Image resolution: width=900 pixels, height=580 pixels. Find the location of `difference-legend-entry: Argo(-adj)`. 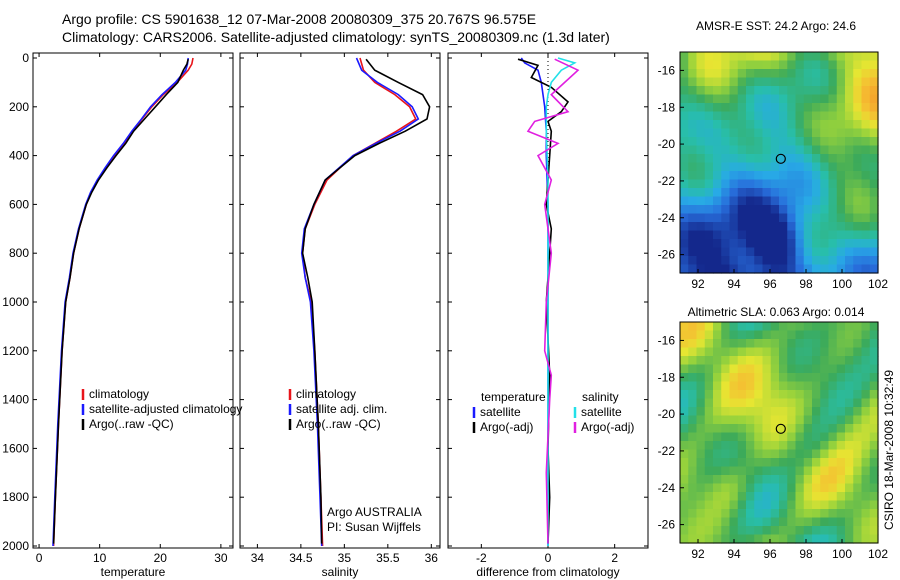

difference-legend-entry: Argo(-adj) is located at coordinates (607, 427).